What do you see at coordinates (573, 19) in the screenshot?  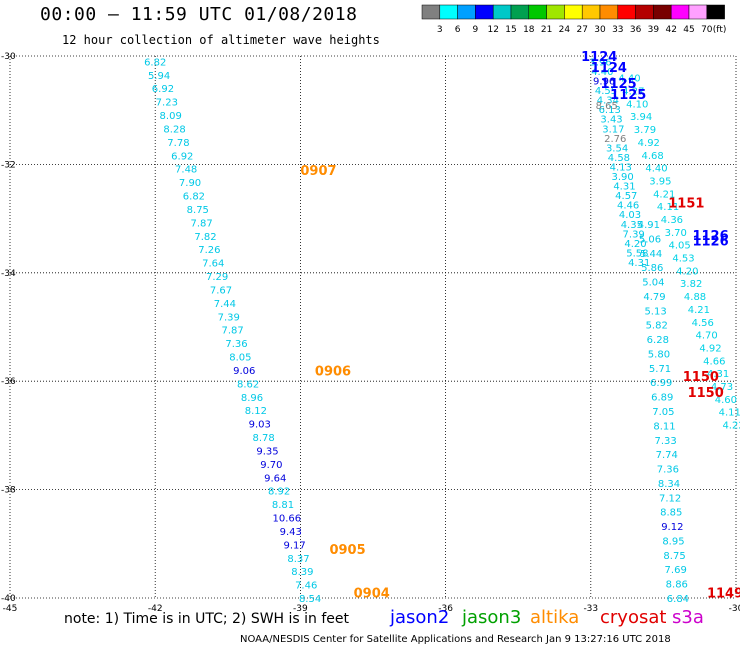 I see `color-scale: 3 6 9 12 15 18 21 24 27 30 33 36 39 42 45 70 (ft)` at bounding box center [573, 19].